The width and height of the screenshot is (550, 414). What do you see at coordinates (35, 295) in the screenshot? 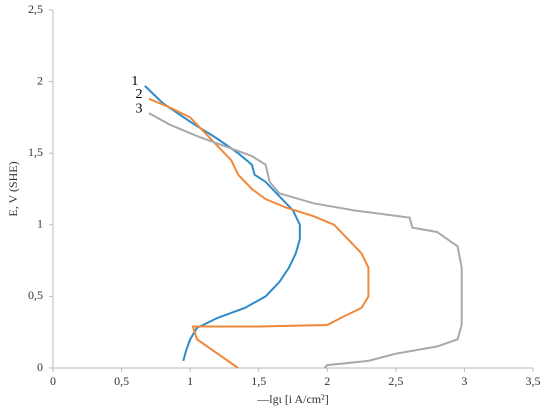
I see `y-tick-label: 0,5` at bounding box center [35, 295].